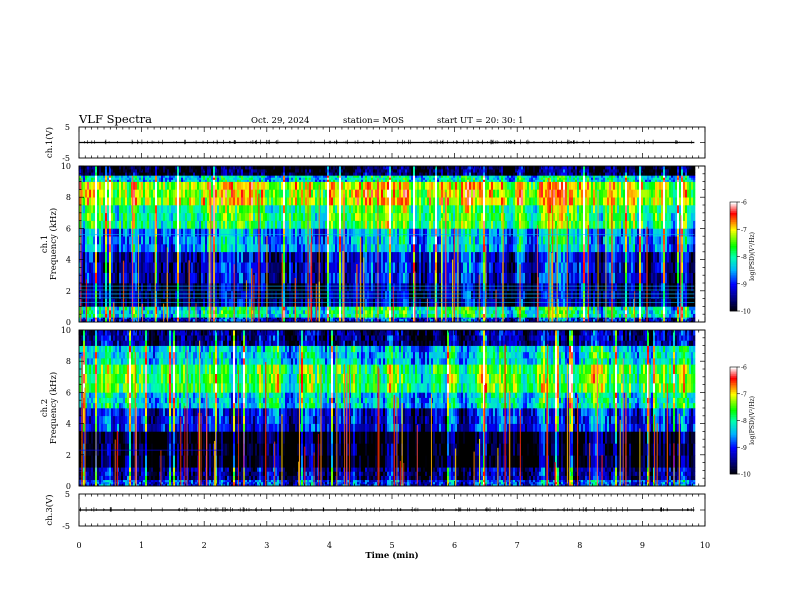  I want to click on figure-title: VLF Spectra, so click(115, 119).